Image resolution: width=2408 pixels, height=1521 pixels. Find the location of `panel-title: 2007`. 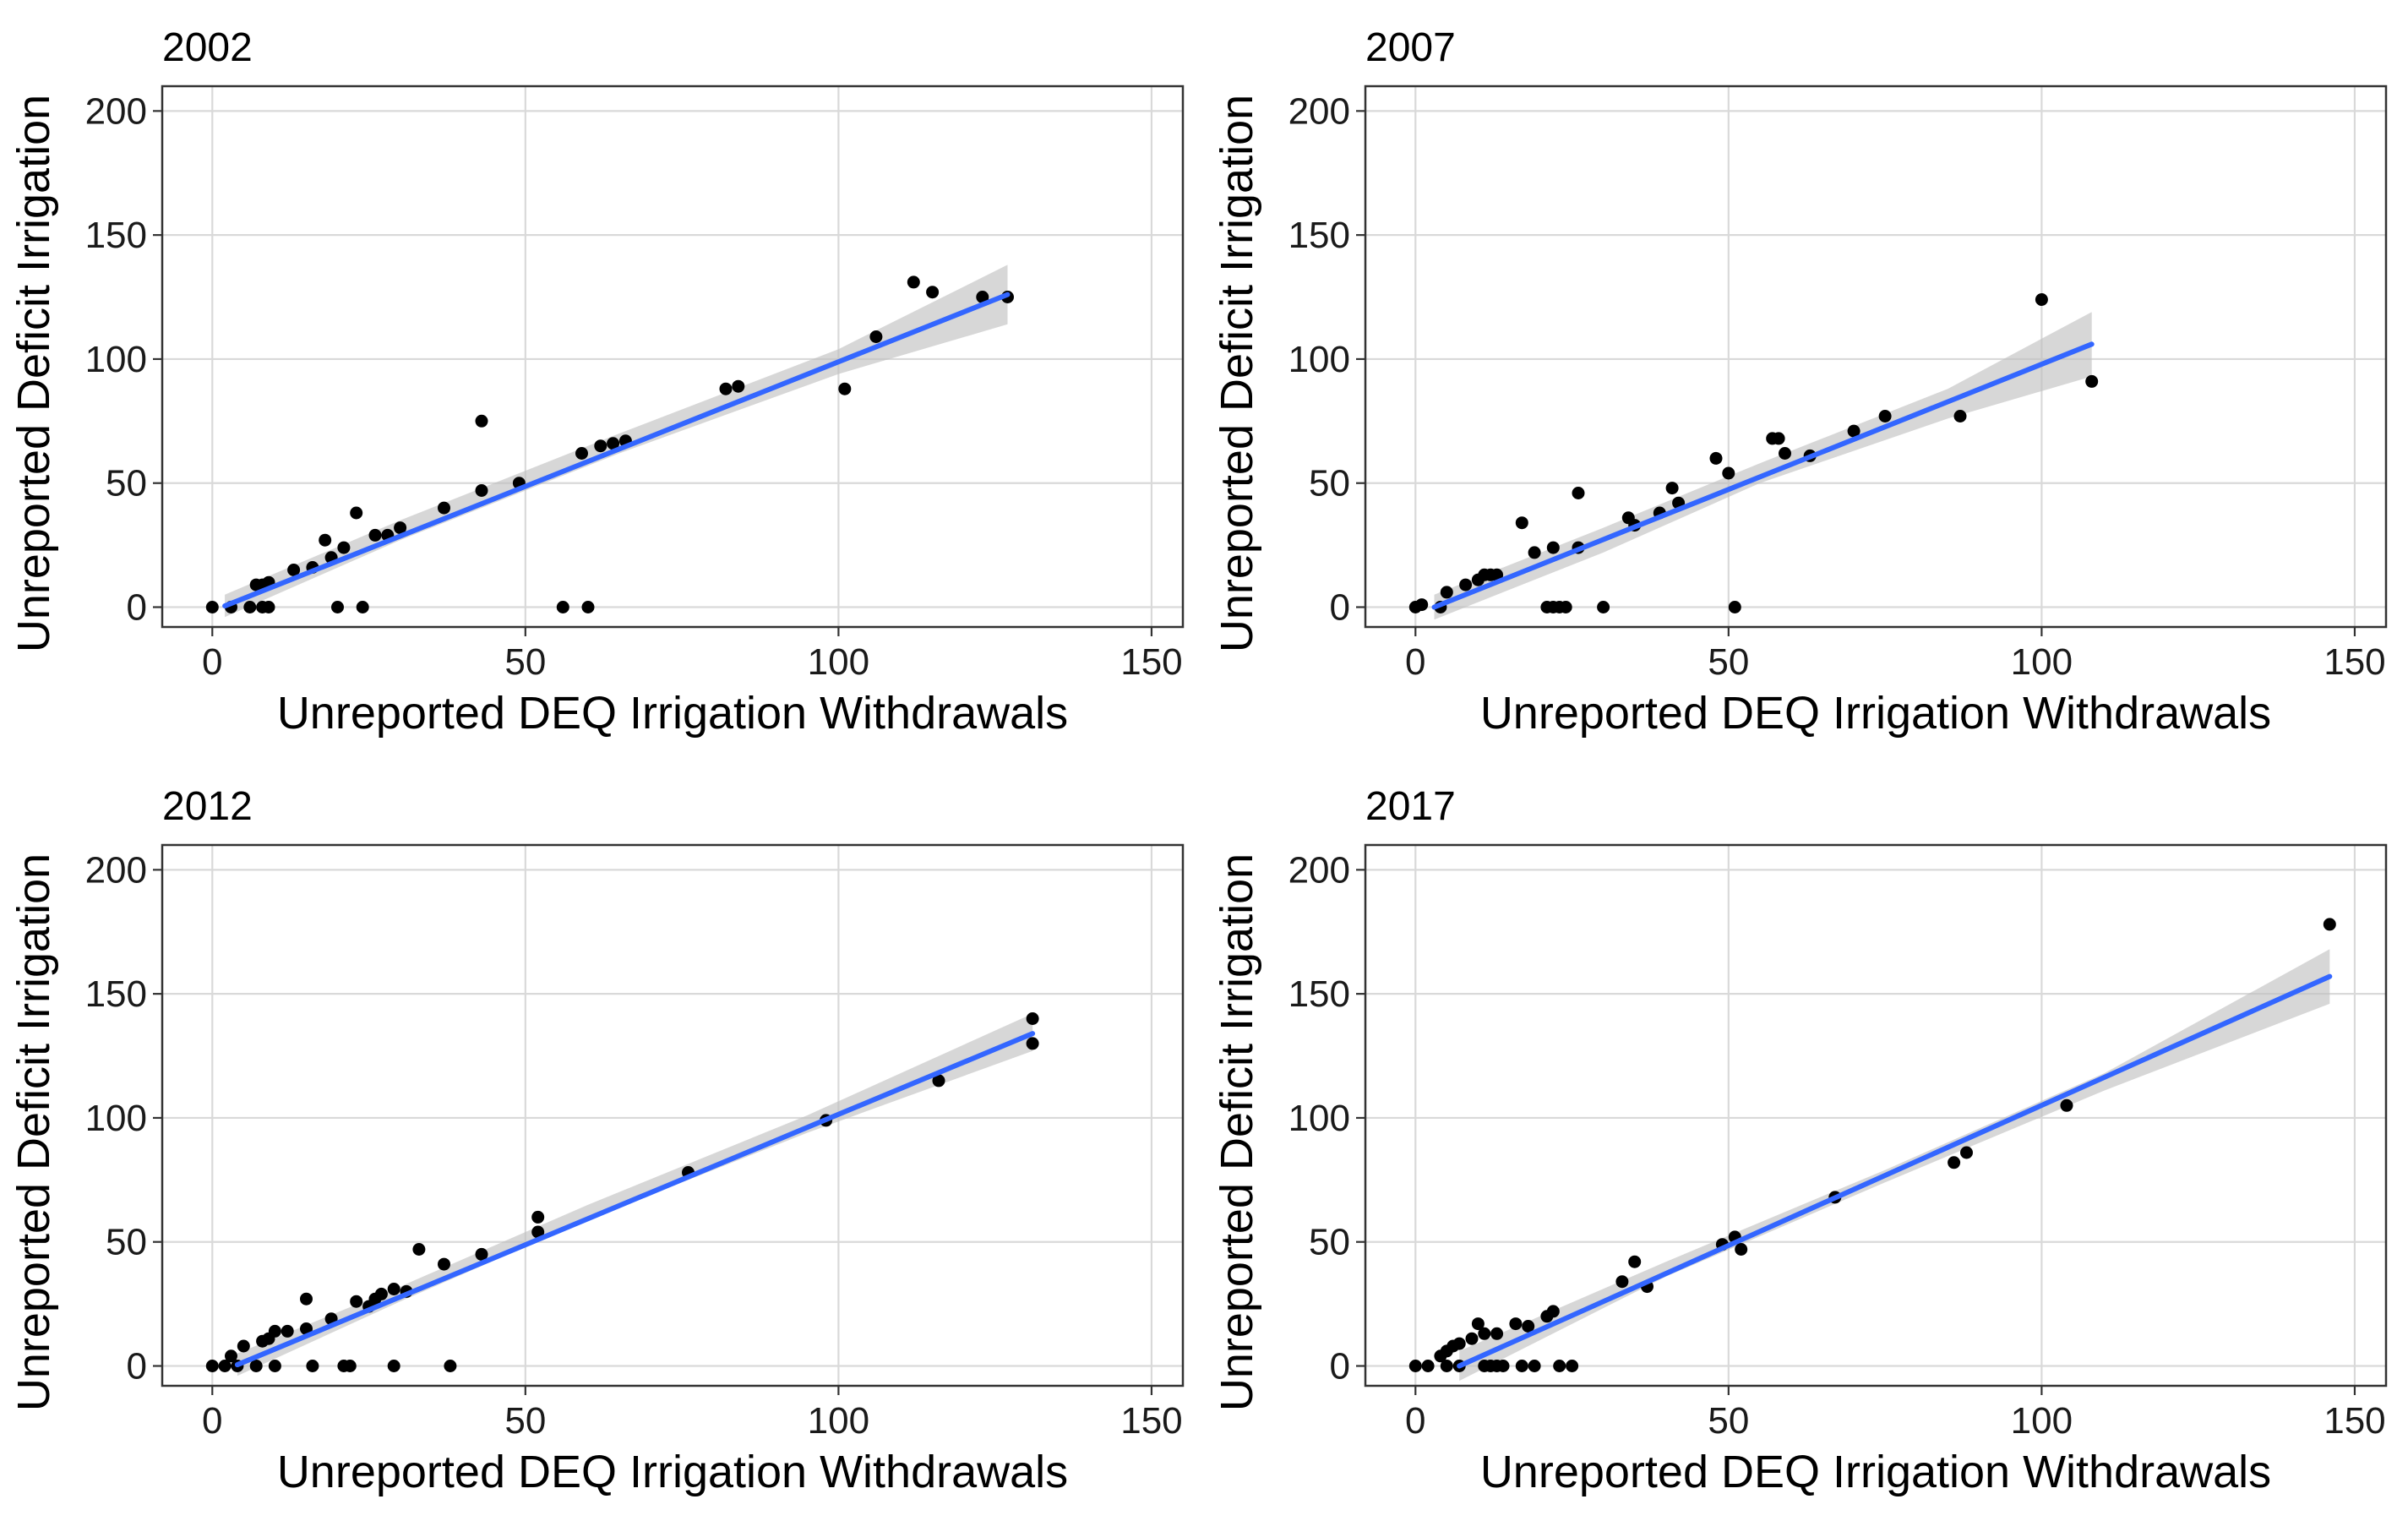

panel-title: 2007 is located at coordinates (1410, 47).